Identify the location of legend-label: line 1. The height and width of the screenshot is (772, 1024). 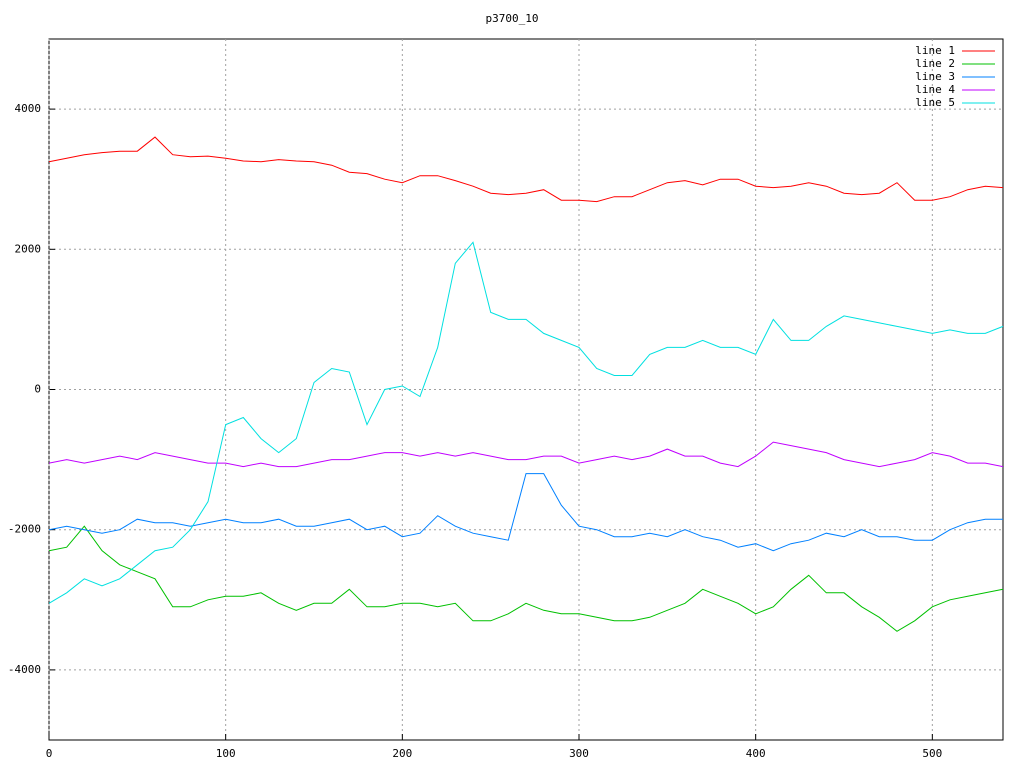
(935, 50).